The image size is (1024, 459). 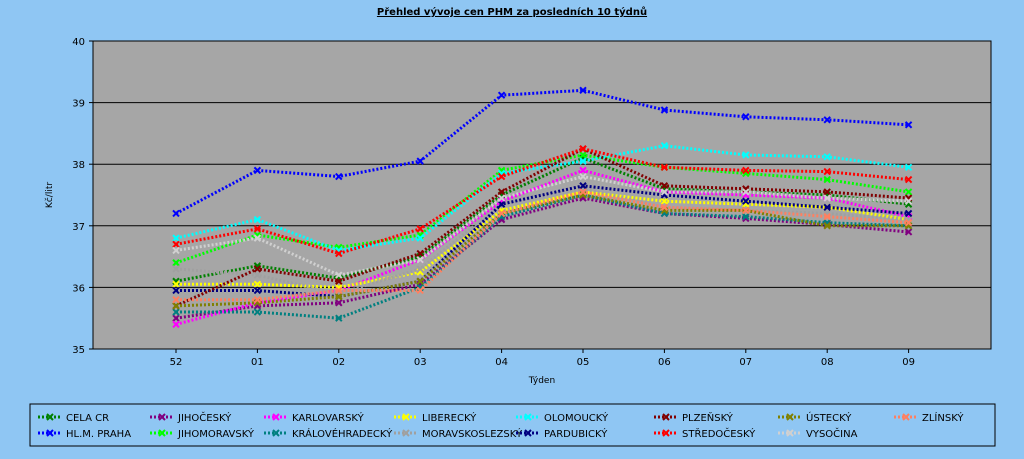 I want to click on legend-label: CELA CR, so click(x=87, y=418).